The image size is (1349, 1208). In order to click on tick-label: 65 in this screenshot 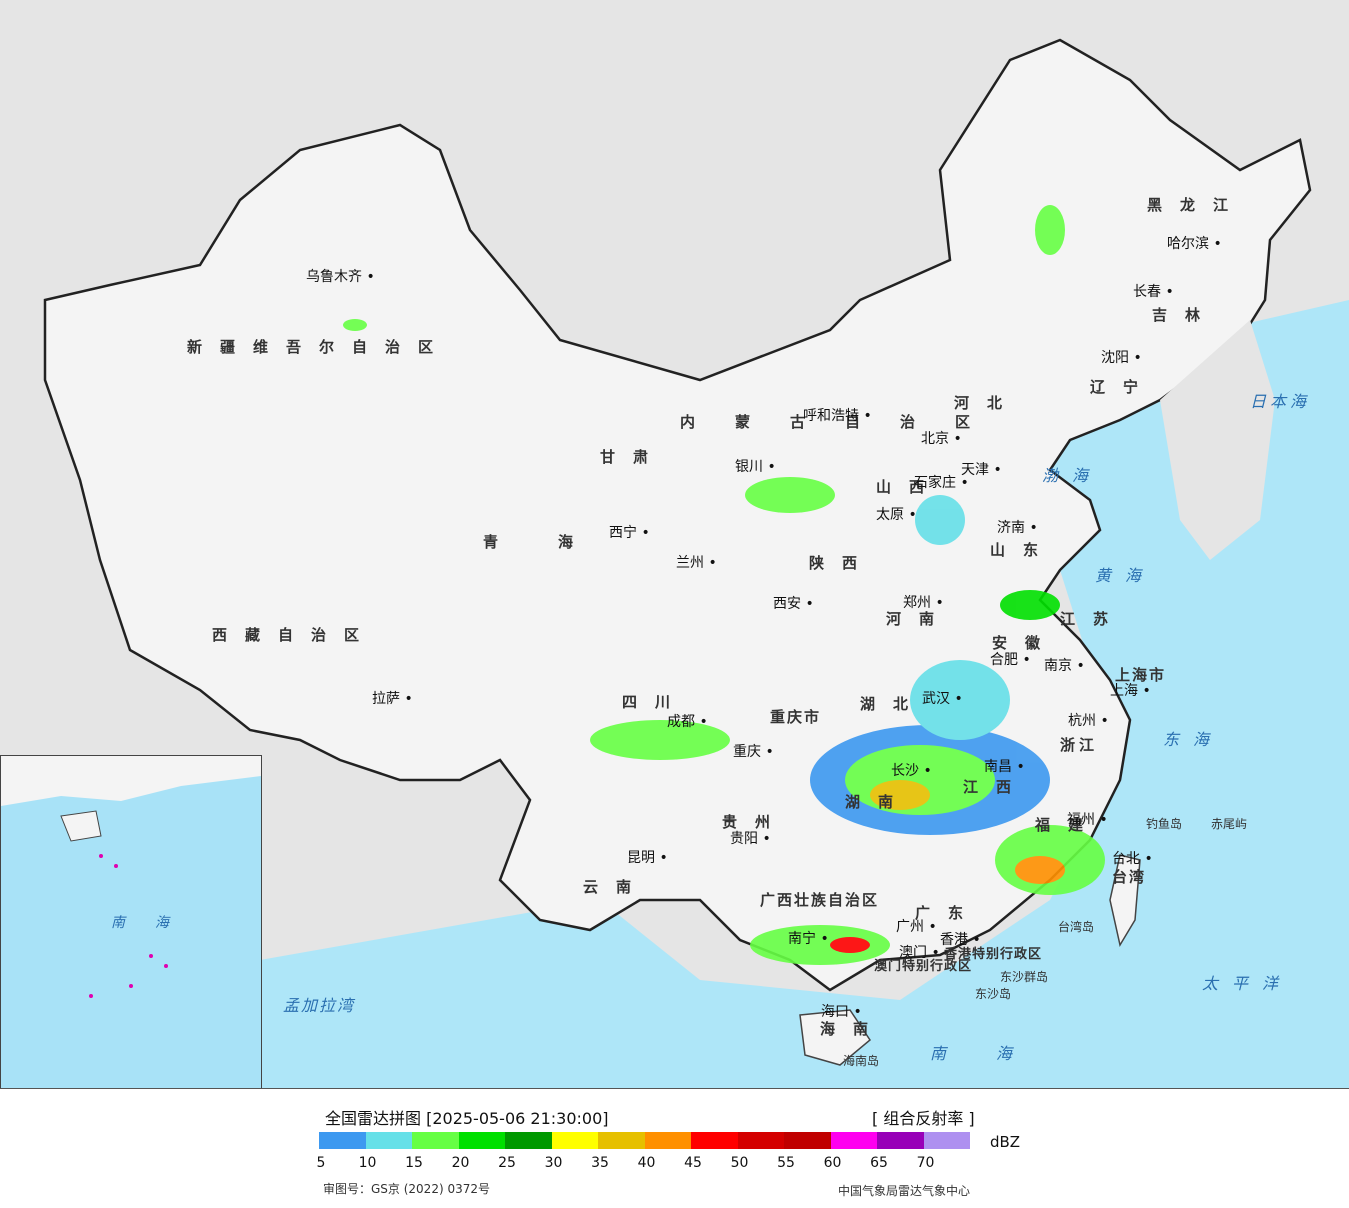, I will do `click(879, 1163)`.